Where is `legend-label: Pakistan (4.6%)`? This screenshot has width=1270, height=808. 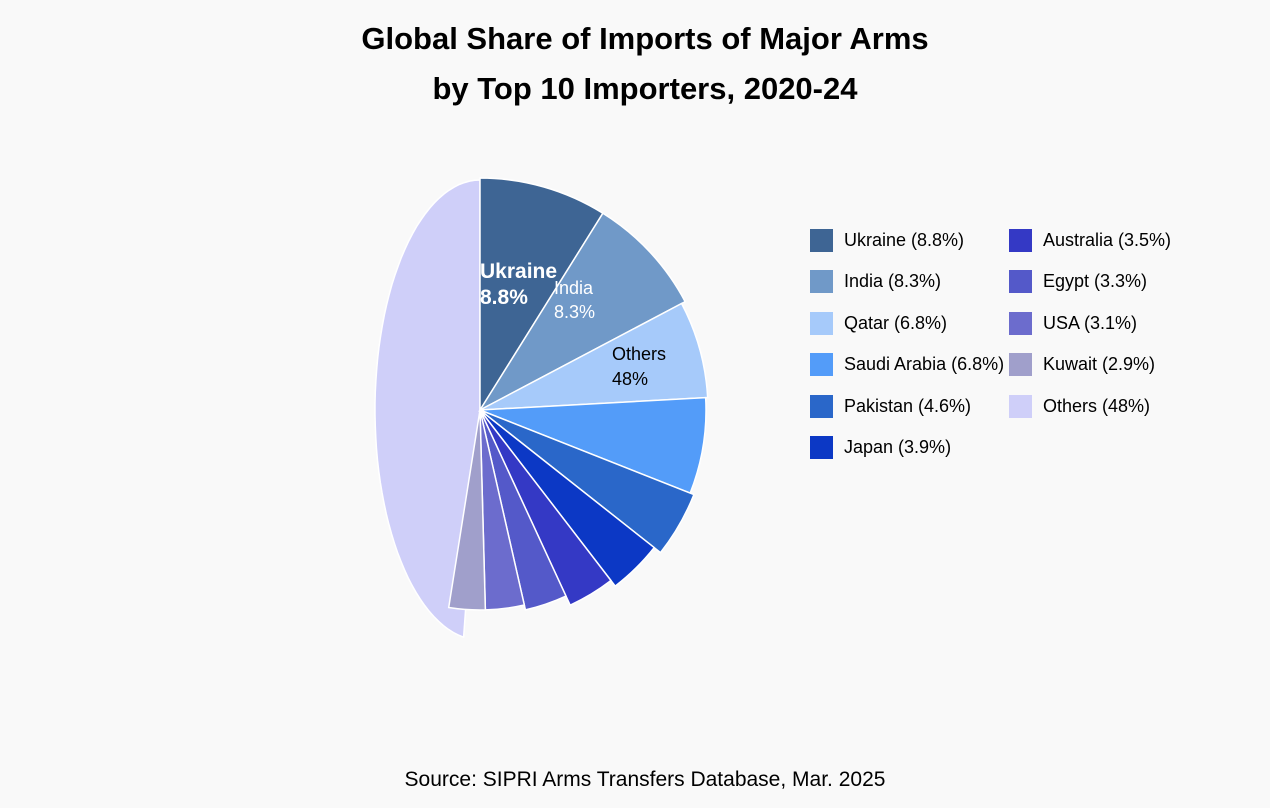
legend-label: Pakistan (4.6%) is located at coordinates (908, 405).